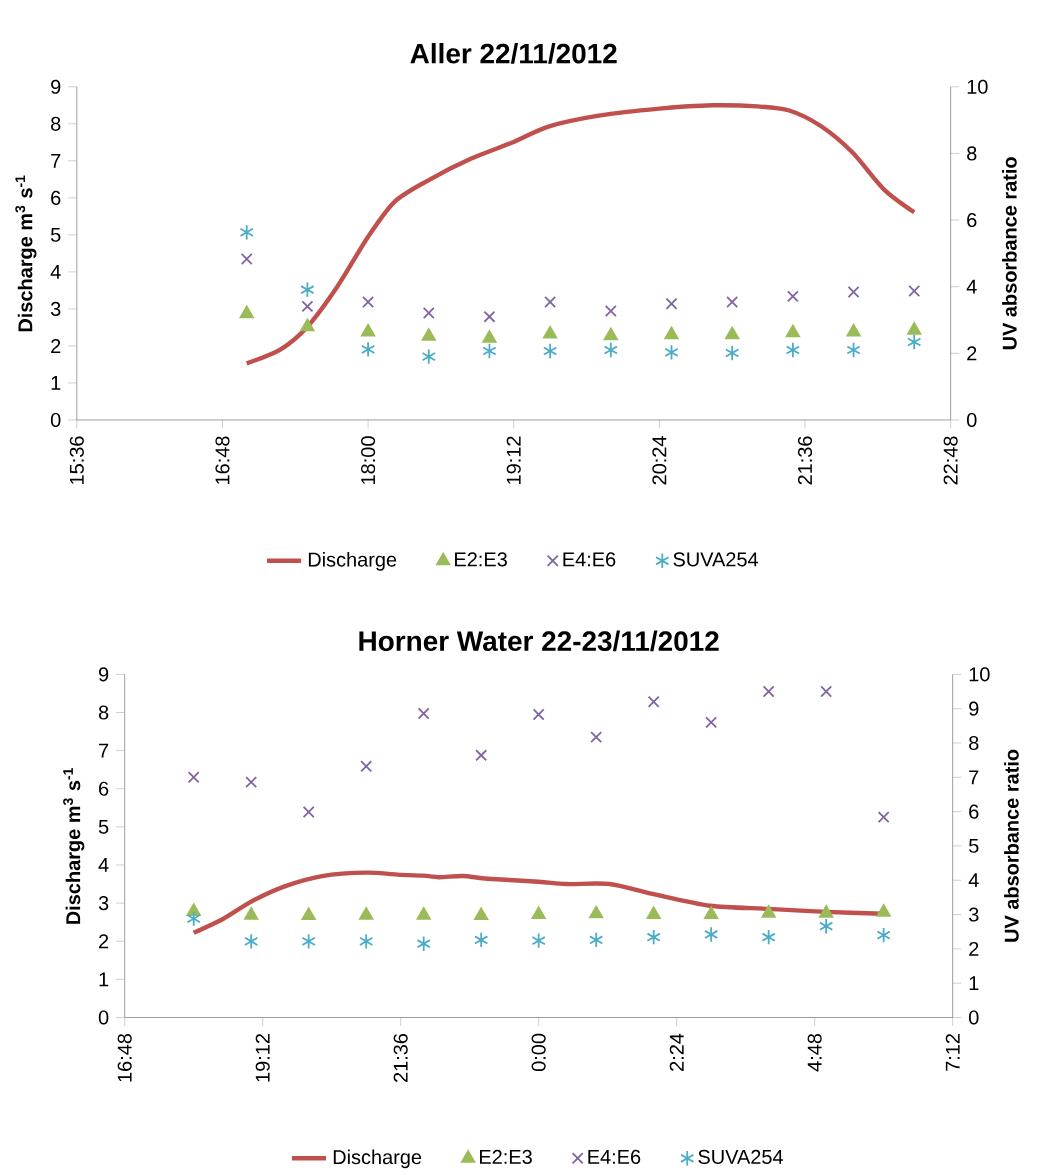  I want to click on x-tick-label: 15:36, so click(76, 460).